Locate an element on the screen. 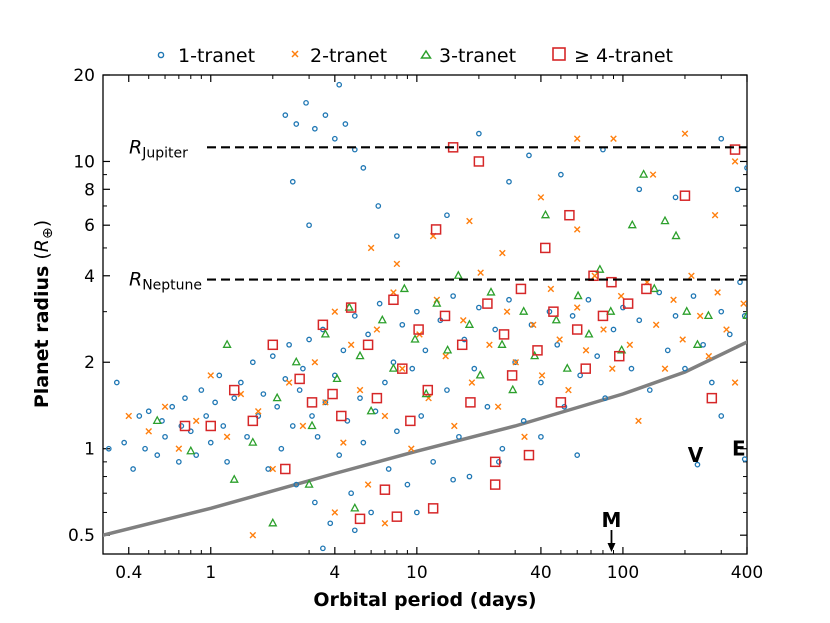 This screenshot has height=623, width=830. y-axis-title-unit: R is located at coordinates (42, 245).